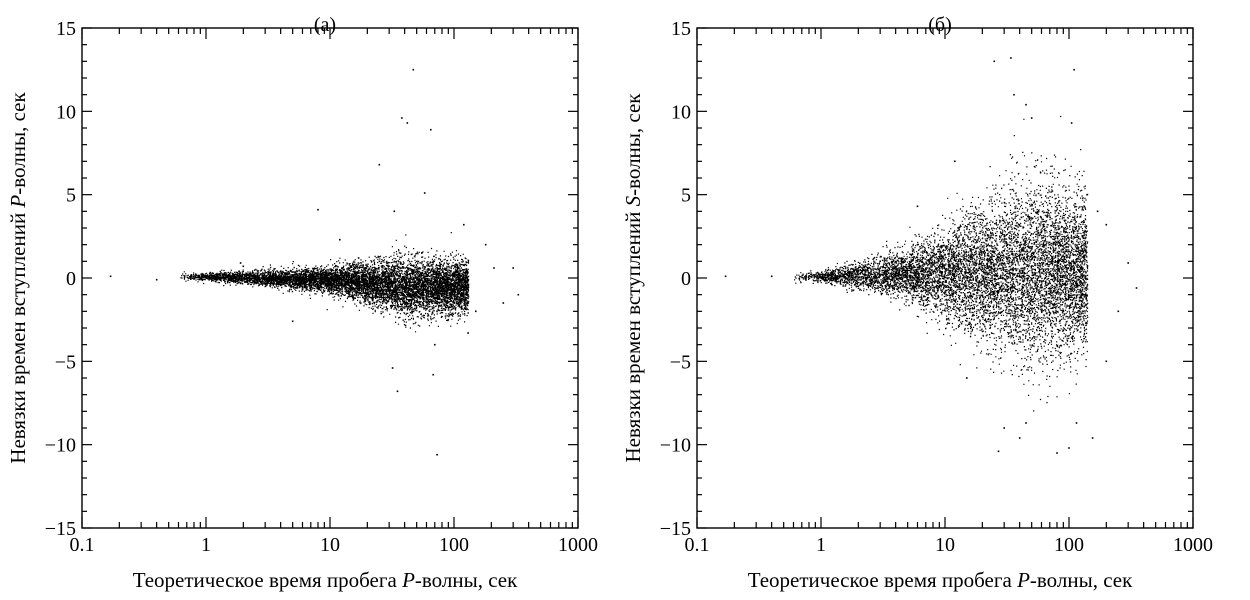 This screenshot has height=600, width=1250. What do you see at coordinates (941, 263) in the screenshot?
I see `panel-b-point-cloud` at bounding box center [941, 263].